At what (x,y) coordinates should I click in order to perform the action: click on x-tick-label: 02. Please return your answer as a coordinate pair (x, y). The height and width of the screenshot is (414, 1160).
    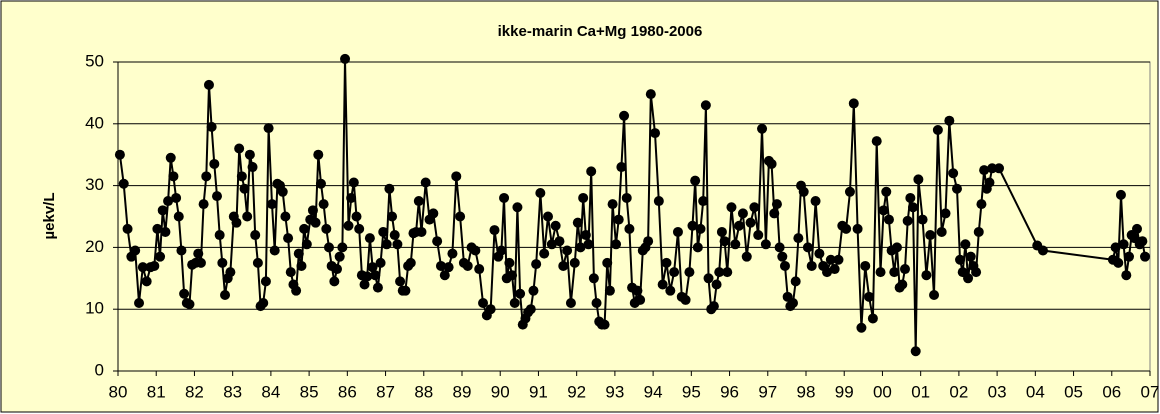
    Looking at the image, I should click on (958, 391).